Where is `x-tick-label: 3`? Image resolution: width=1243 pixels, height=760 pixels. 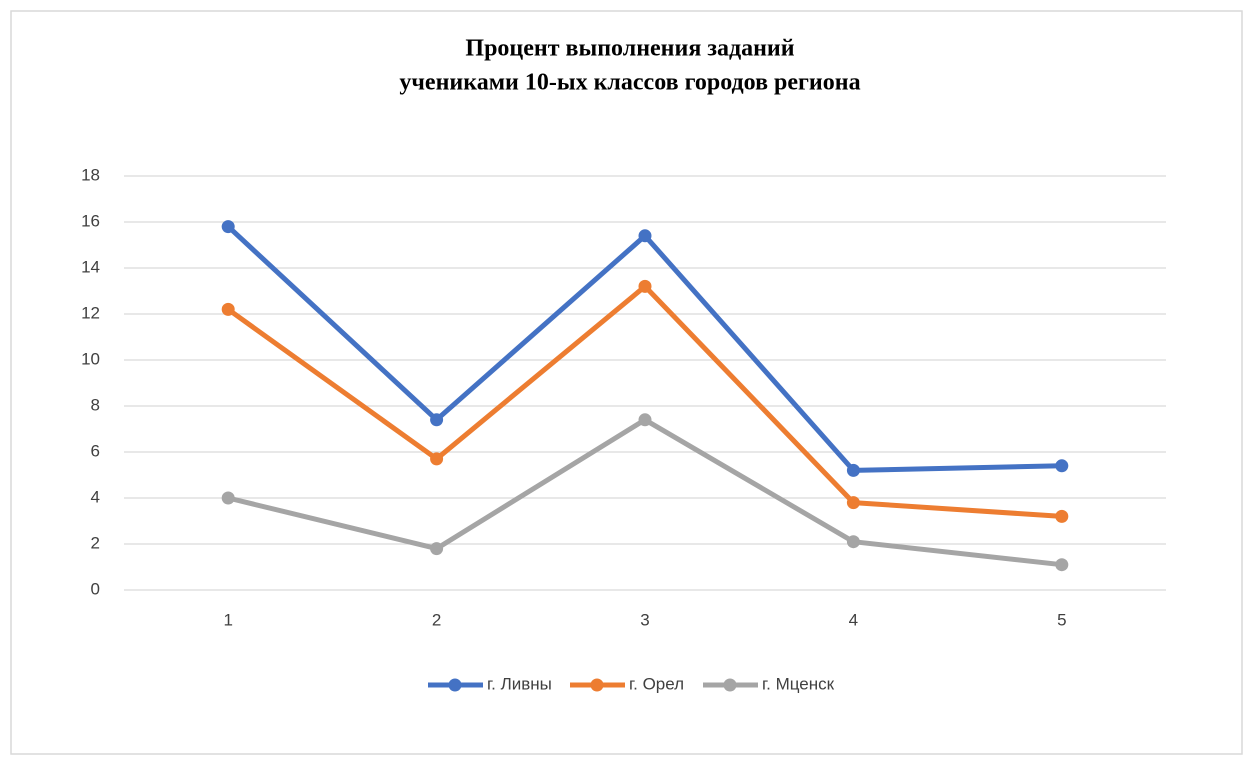 x-tick-label: 3 is located at coordinates (644, 619).